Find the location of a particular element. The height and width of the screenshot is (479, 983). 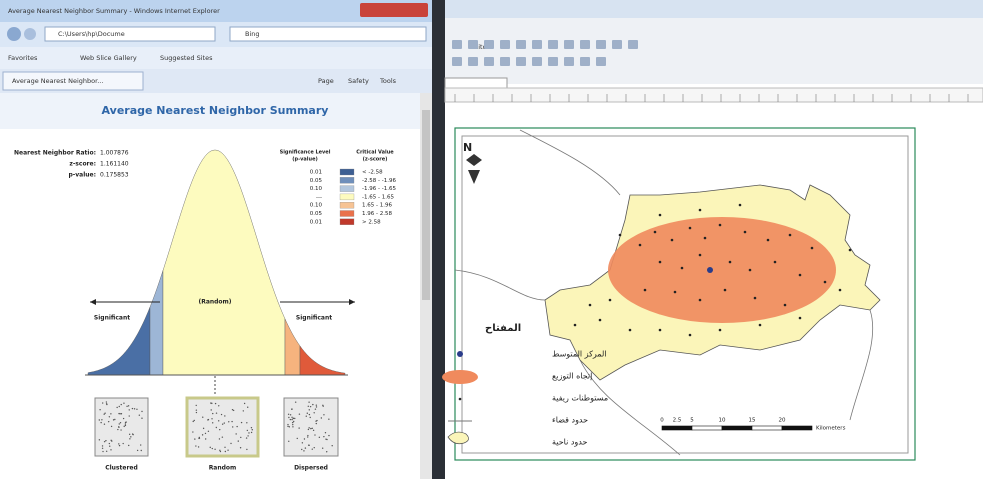

swatch is located at coordinates (347, 172).